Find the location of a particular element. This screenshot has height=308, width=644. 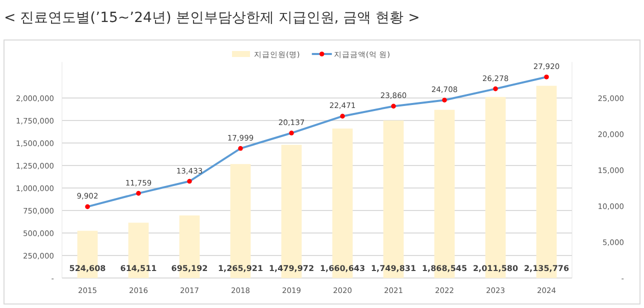

data-label: 1,660,643 is located at coordinates (343, 268).